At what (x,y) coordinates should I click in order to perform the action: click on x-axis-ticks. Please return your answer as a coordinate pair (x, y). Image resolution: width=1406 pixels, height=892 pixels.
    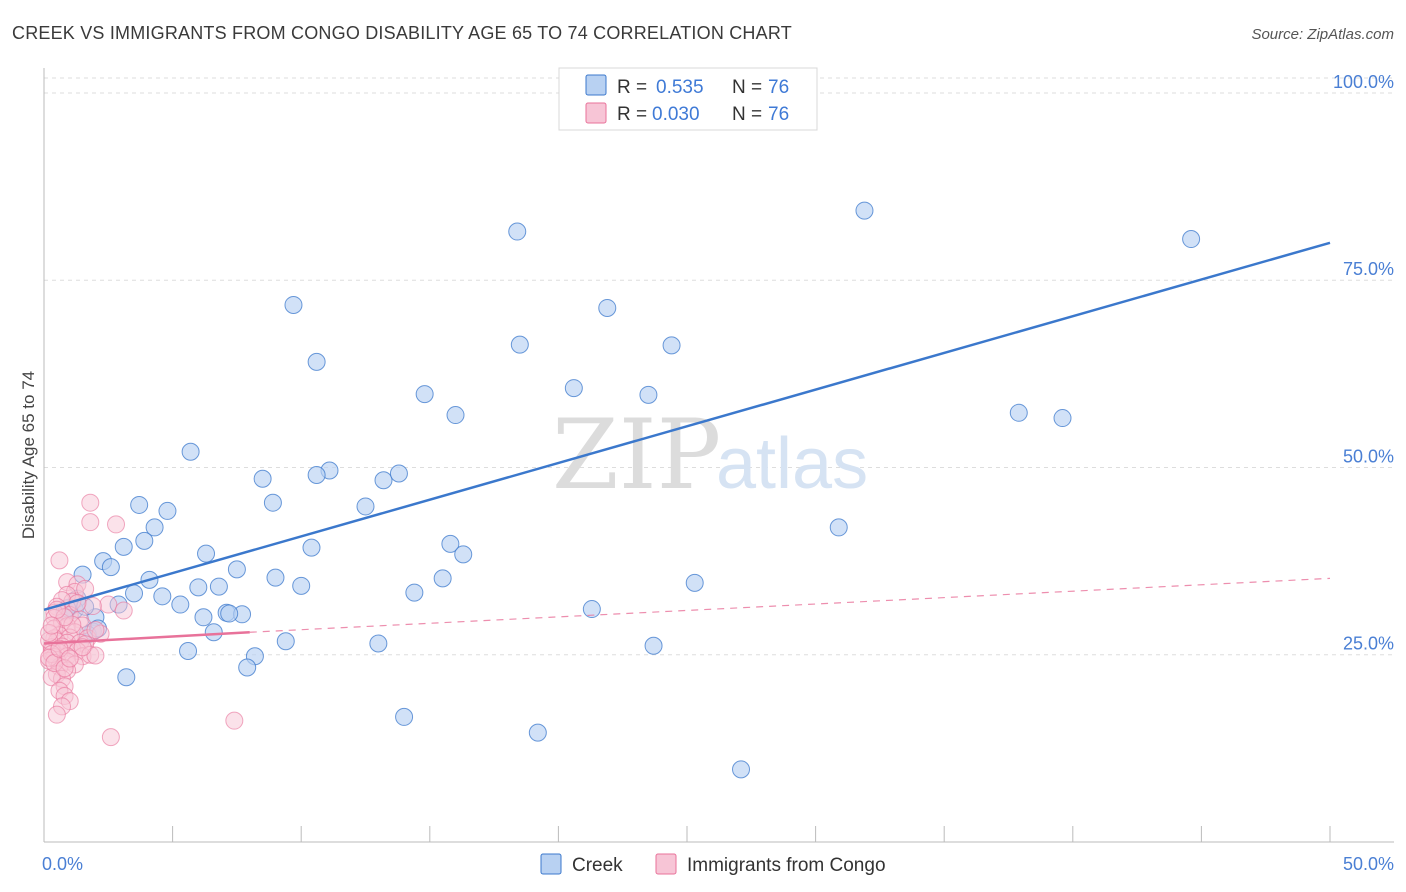
    Looking at the image, I should click on (751, 834).